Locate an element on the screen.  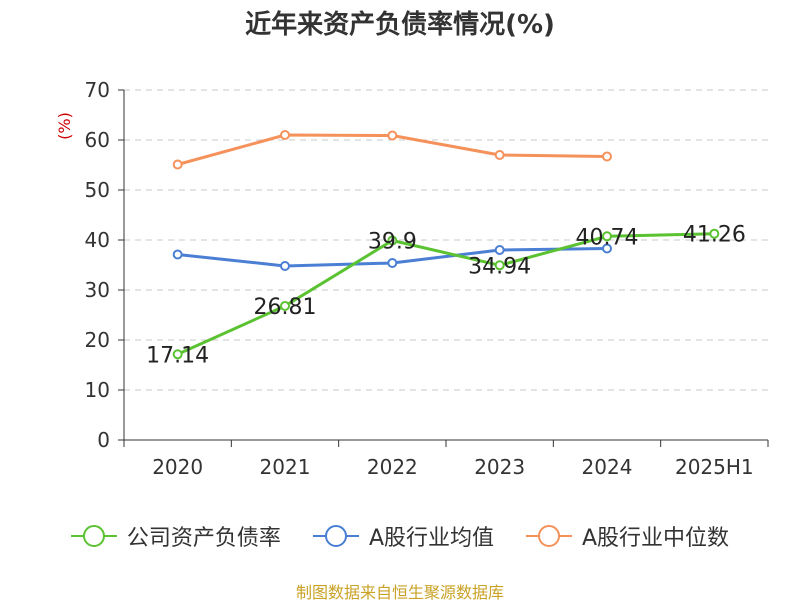
y-tick-label: 30 is located at coordinates (97, 290).